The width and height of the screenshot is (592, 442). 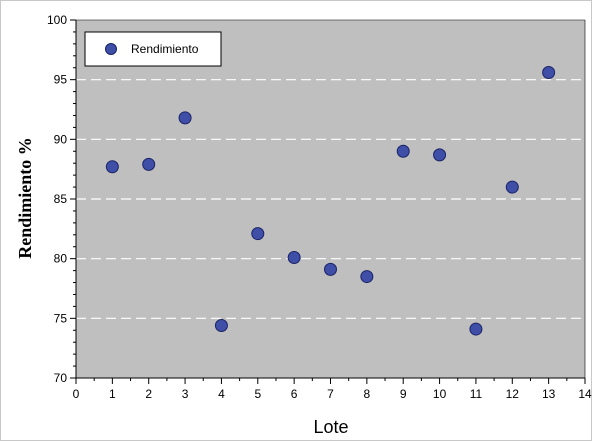 I want to click on x-tick-label: 14, so click(x=585, y=394).